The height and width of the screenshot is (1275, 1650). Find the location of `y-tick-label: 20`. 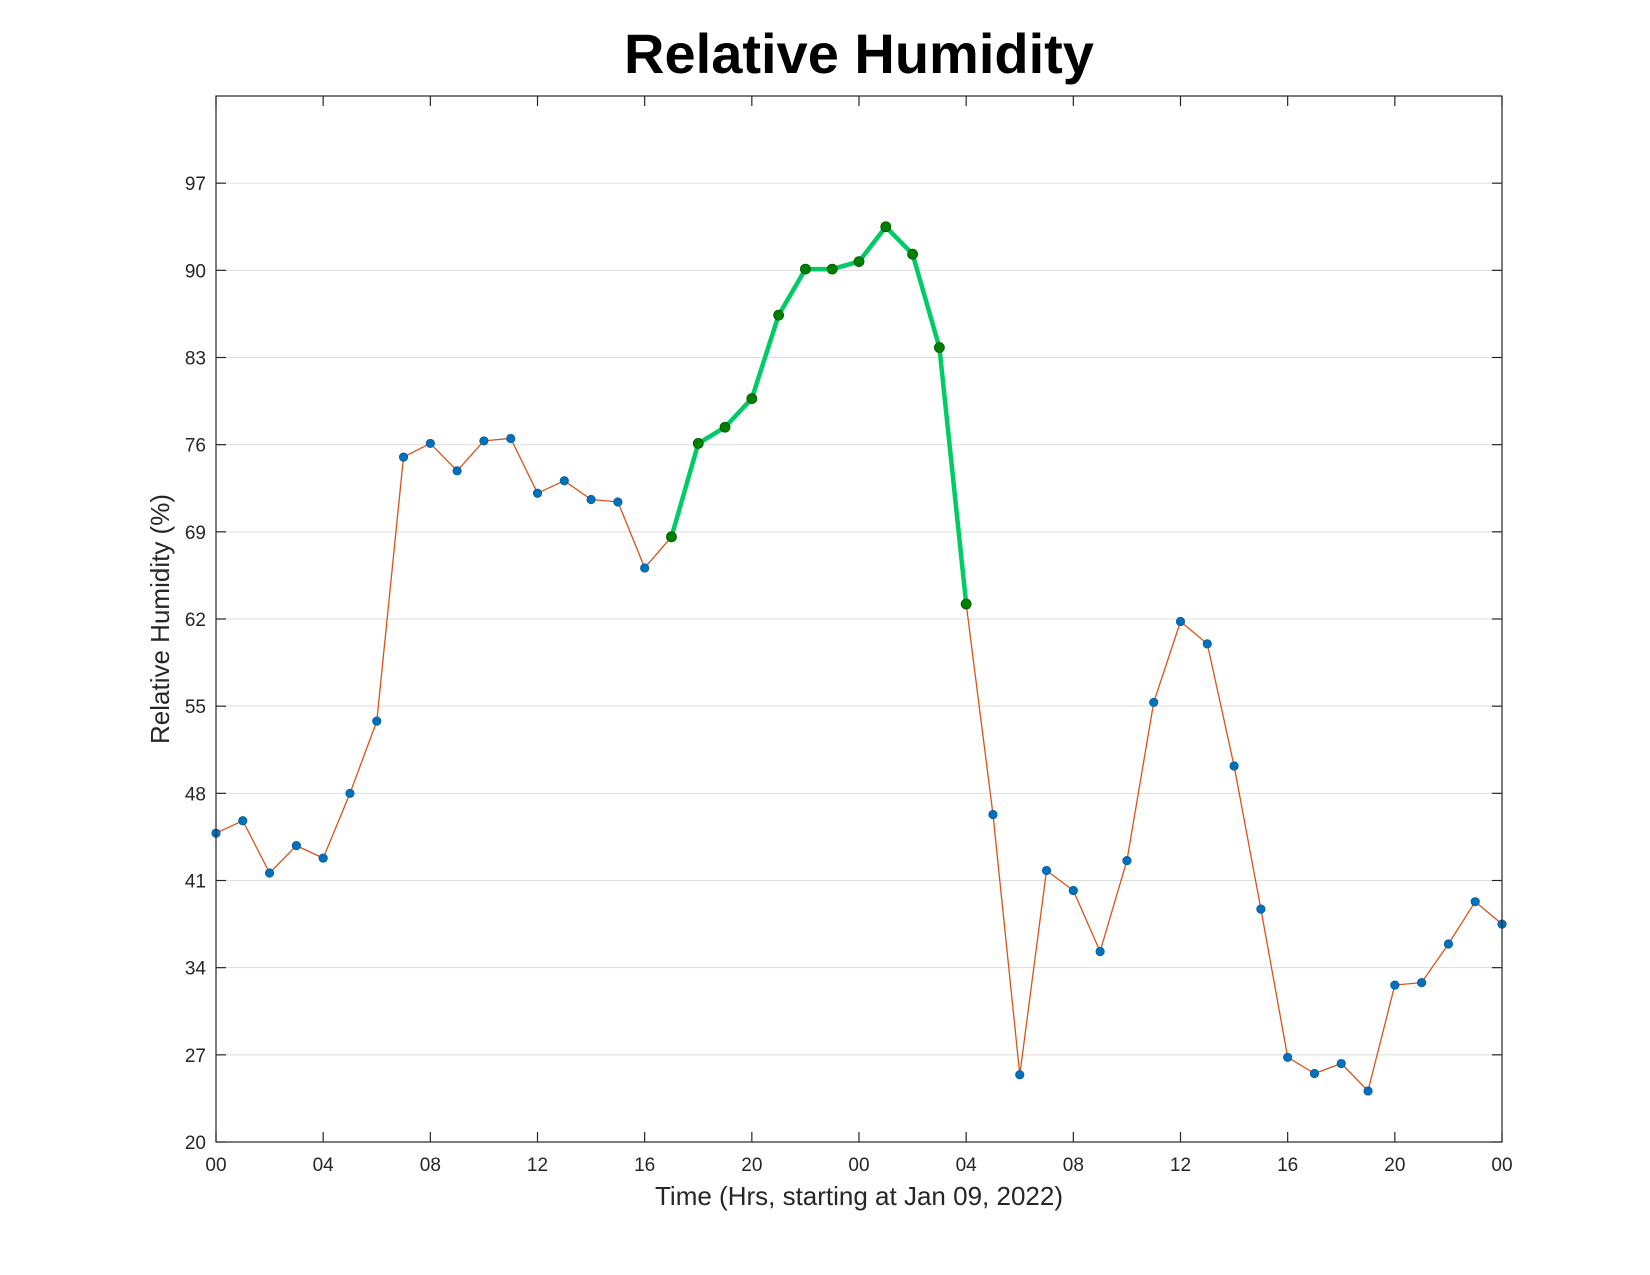

y-tick-label: 20 is located at coordinates (195, 1143).